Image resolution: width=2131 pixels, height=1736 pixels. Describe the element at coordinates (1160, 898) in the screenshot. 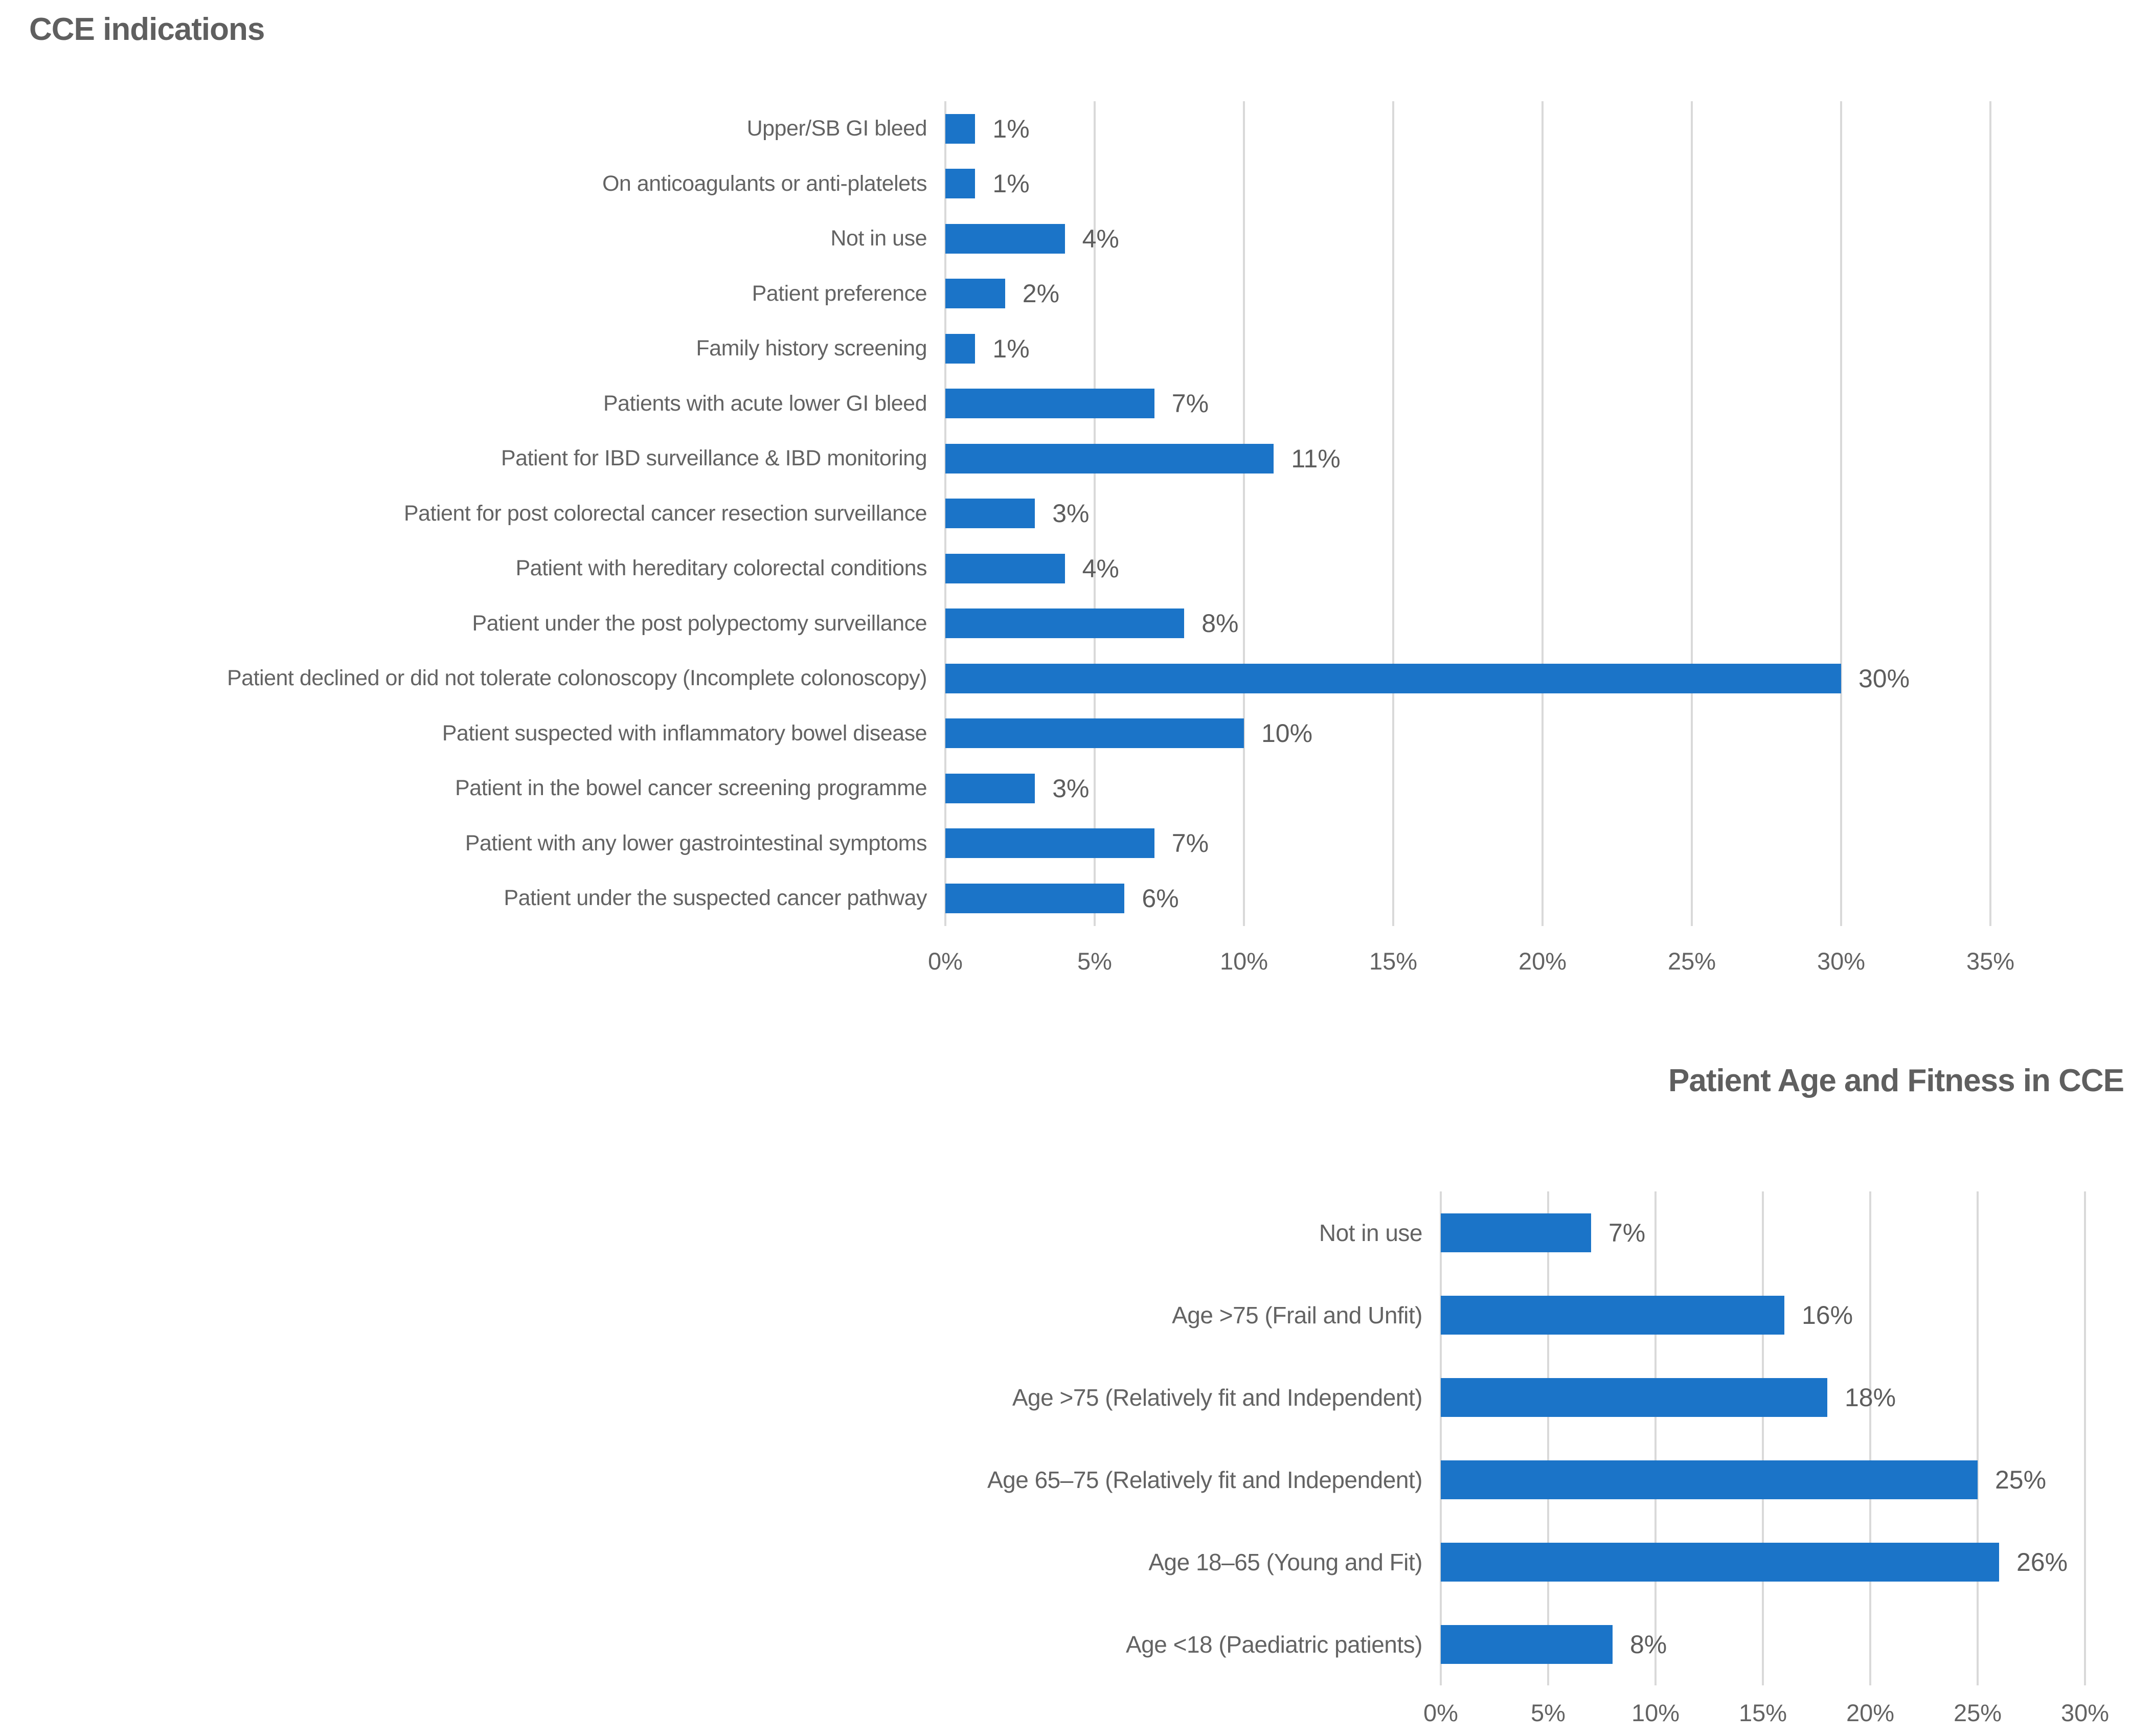

I see `value-label: 6%` at that location.